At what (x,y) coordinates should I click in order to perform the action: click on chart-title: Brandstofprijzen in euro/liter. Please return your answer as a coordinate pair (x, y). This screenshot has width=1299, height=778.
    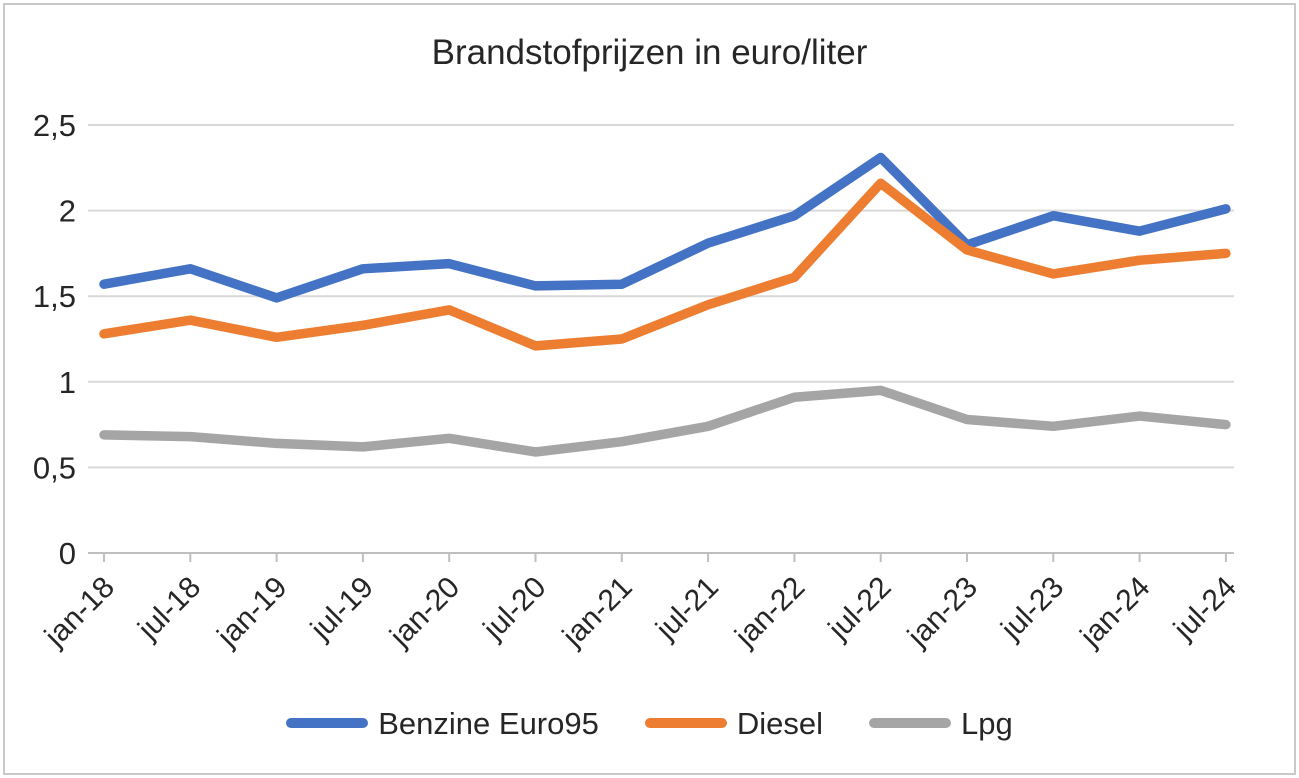
    Looking at the image, I should click on (649, 52).